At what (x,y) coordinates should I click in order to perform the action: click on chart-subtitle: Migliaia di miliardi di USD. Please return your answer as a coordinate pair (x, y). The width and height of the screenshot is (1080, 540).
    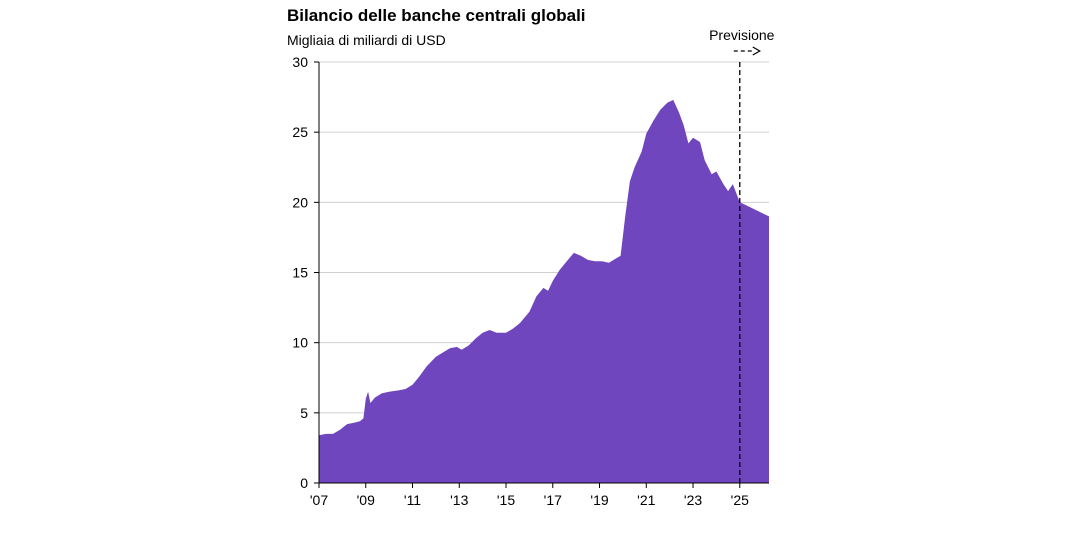
    Looking at the image, I should click on (366, 40).